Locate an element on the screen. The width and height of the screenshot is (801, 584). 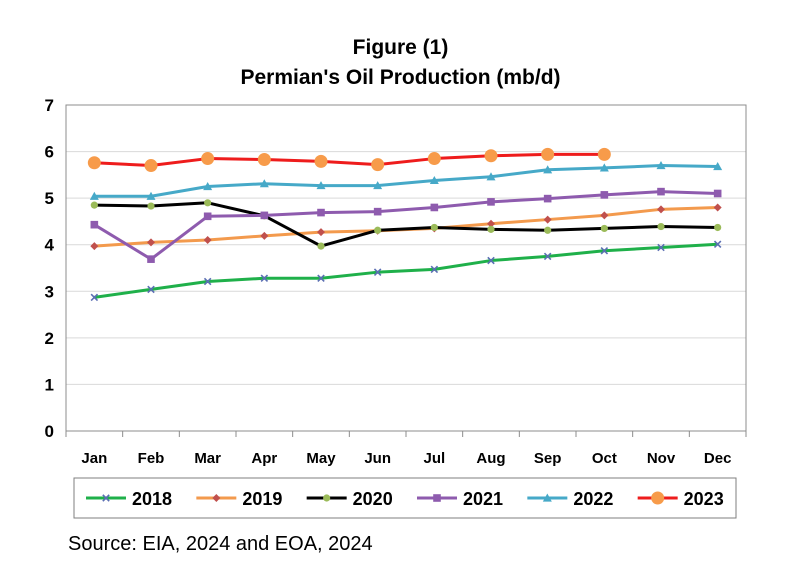
chart-subtitle: Permian's Oil Production (mb/d) is located at coordinates (400, 77).